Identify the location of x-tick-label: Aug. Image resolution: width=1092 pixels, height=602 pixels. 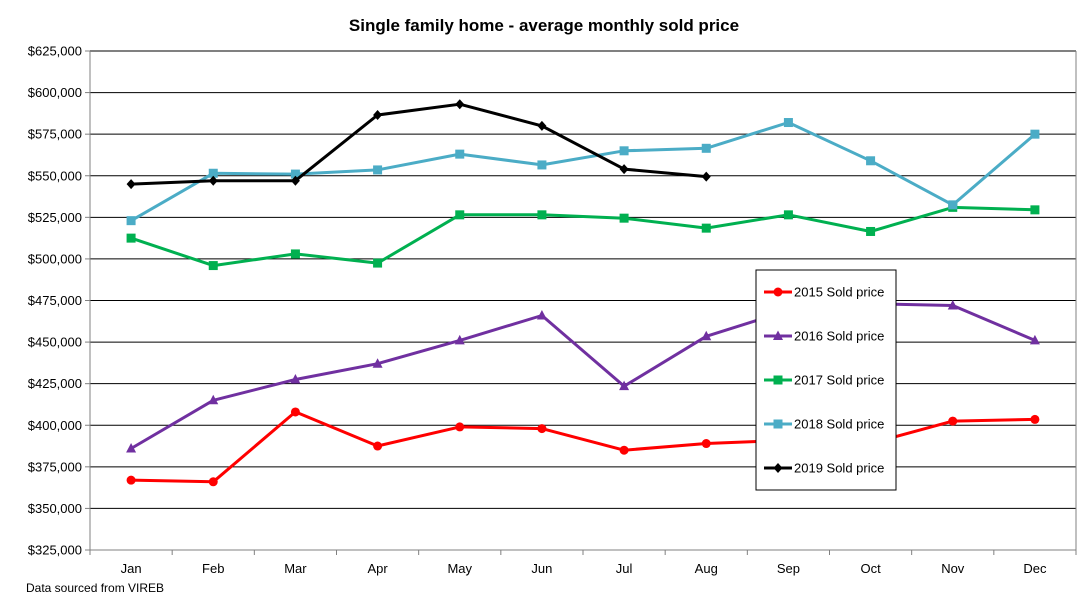
(706, 568).